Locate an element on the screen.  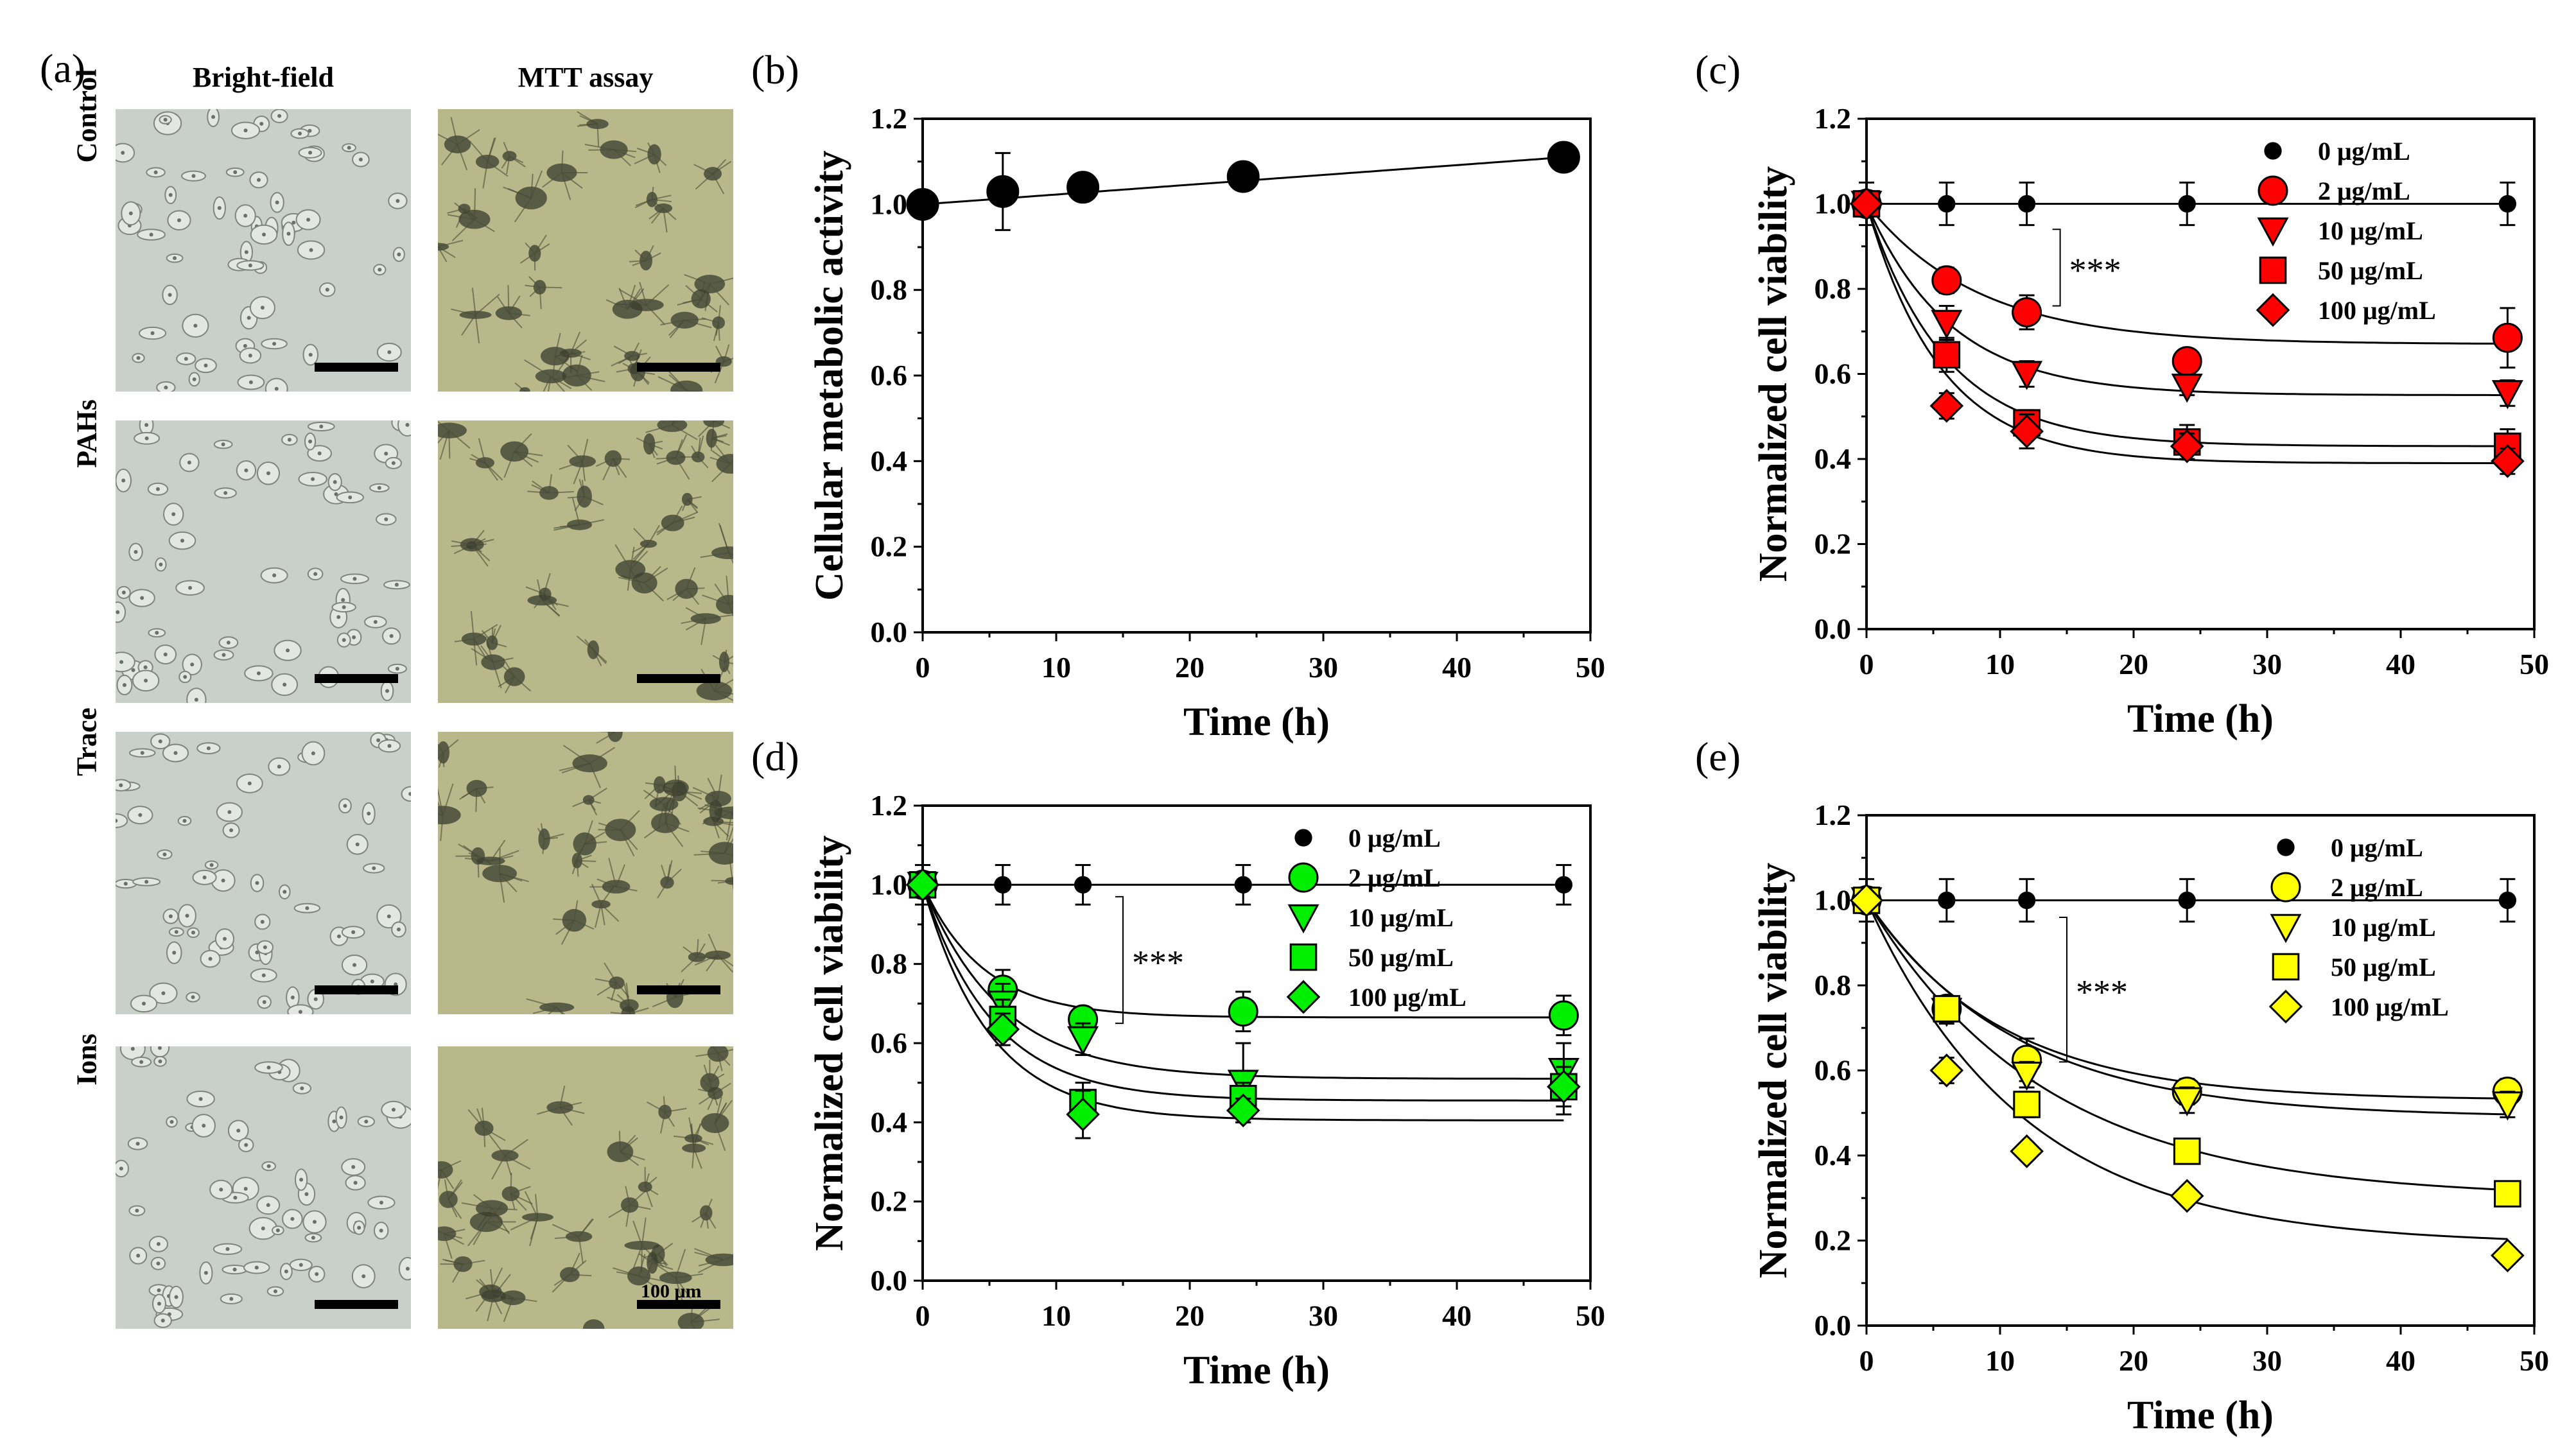
panel-letter-d: (d) is located at coordinates (775, 756).